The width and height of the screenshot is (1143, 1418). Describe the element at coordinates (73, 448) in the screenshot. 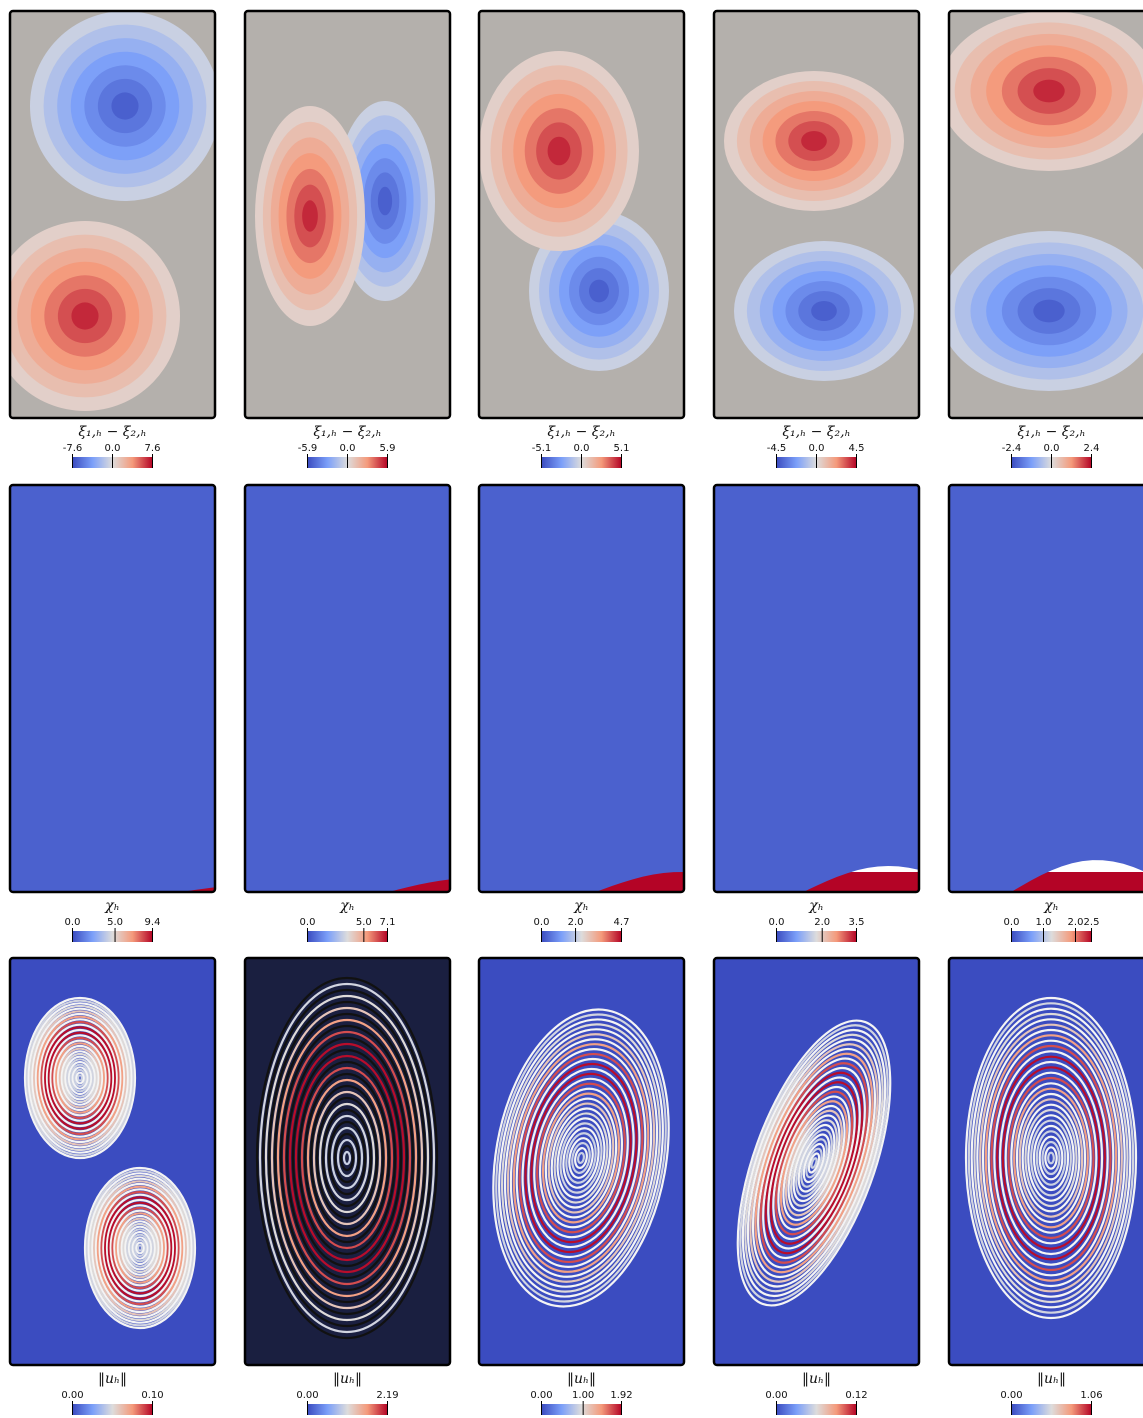

I see `colorbar-tick-label: -7.6` at that location.